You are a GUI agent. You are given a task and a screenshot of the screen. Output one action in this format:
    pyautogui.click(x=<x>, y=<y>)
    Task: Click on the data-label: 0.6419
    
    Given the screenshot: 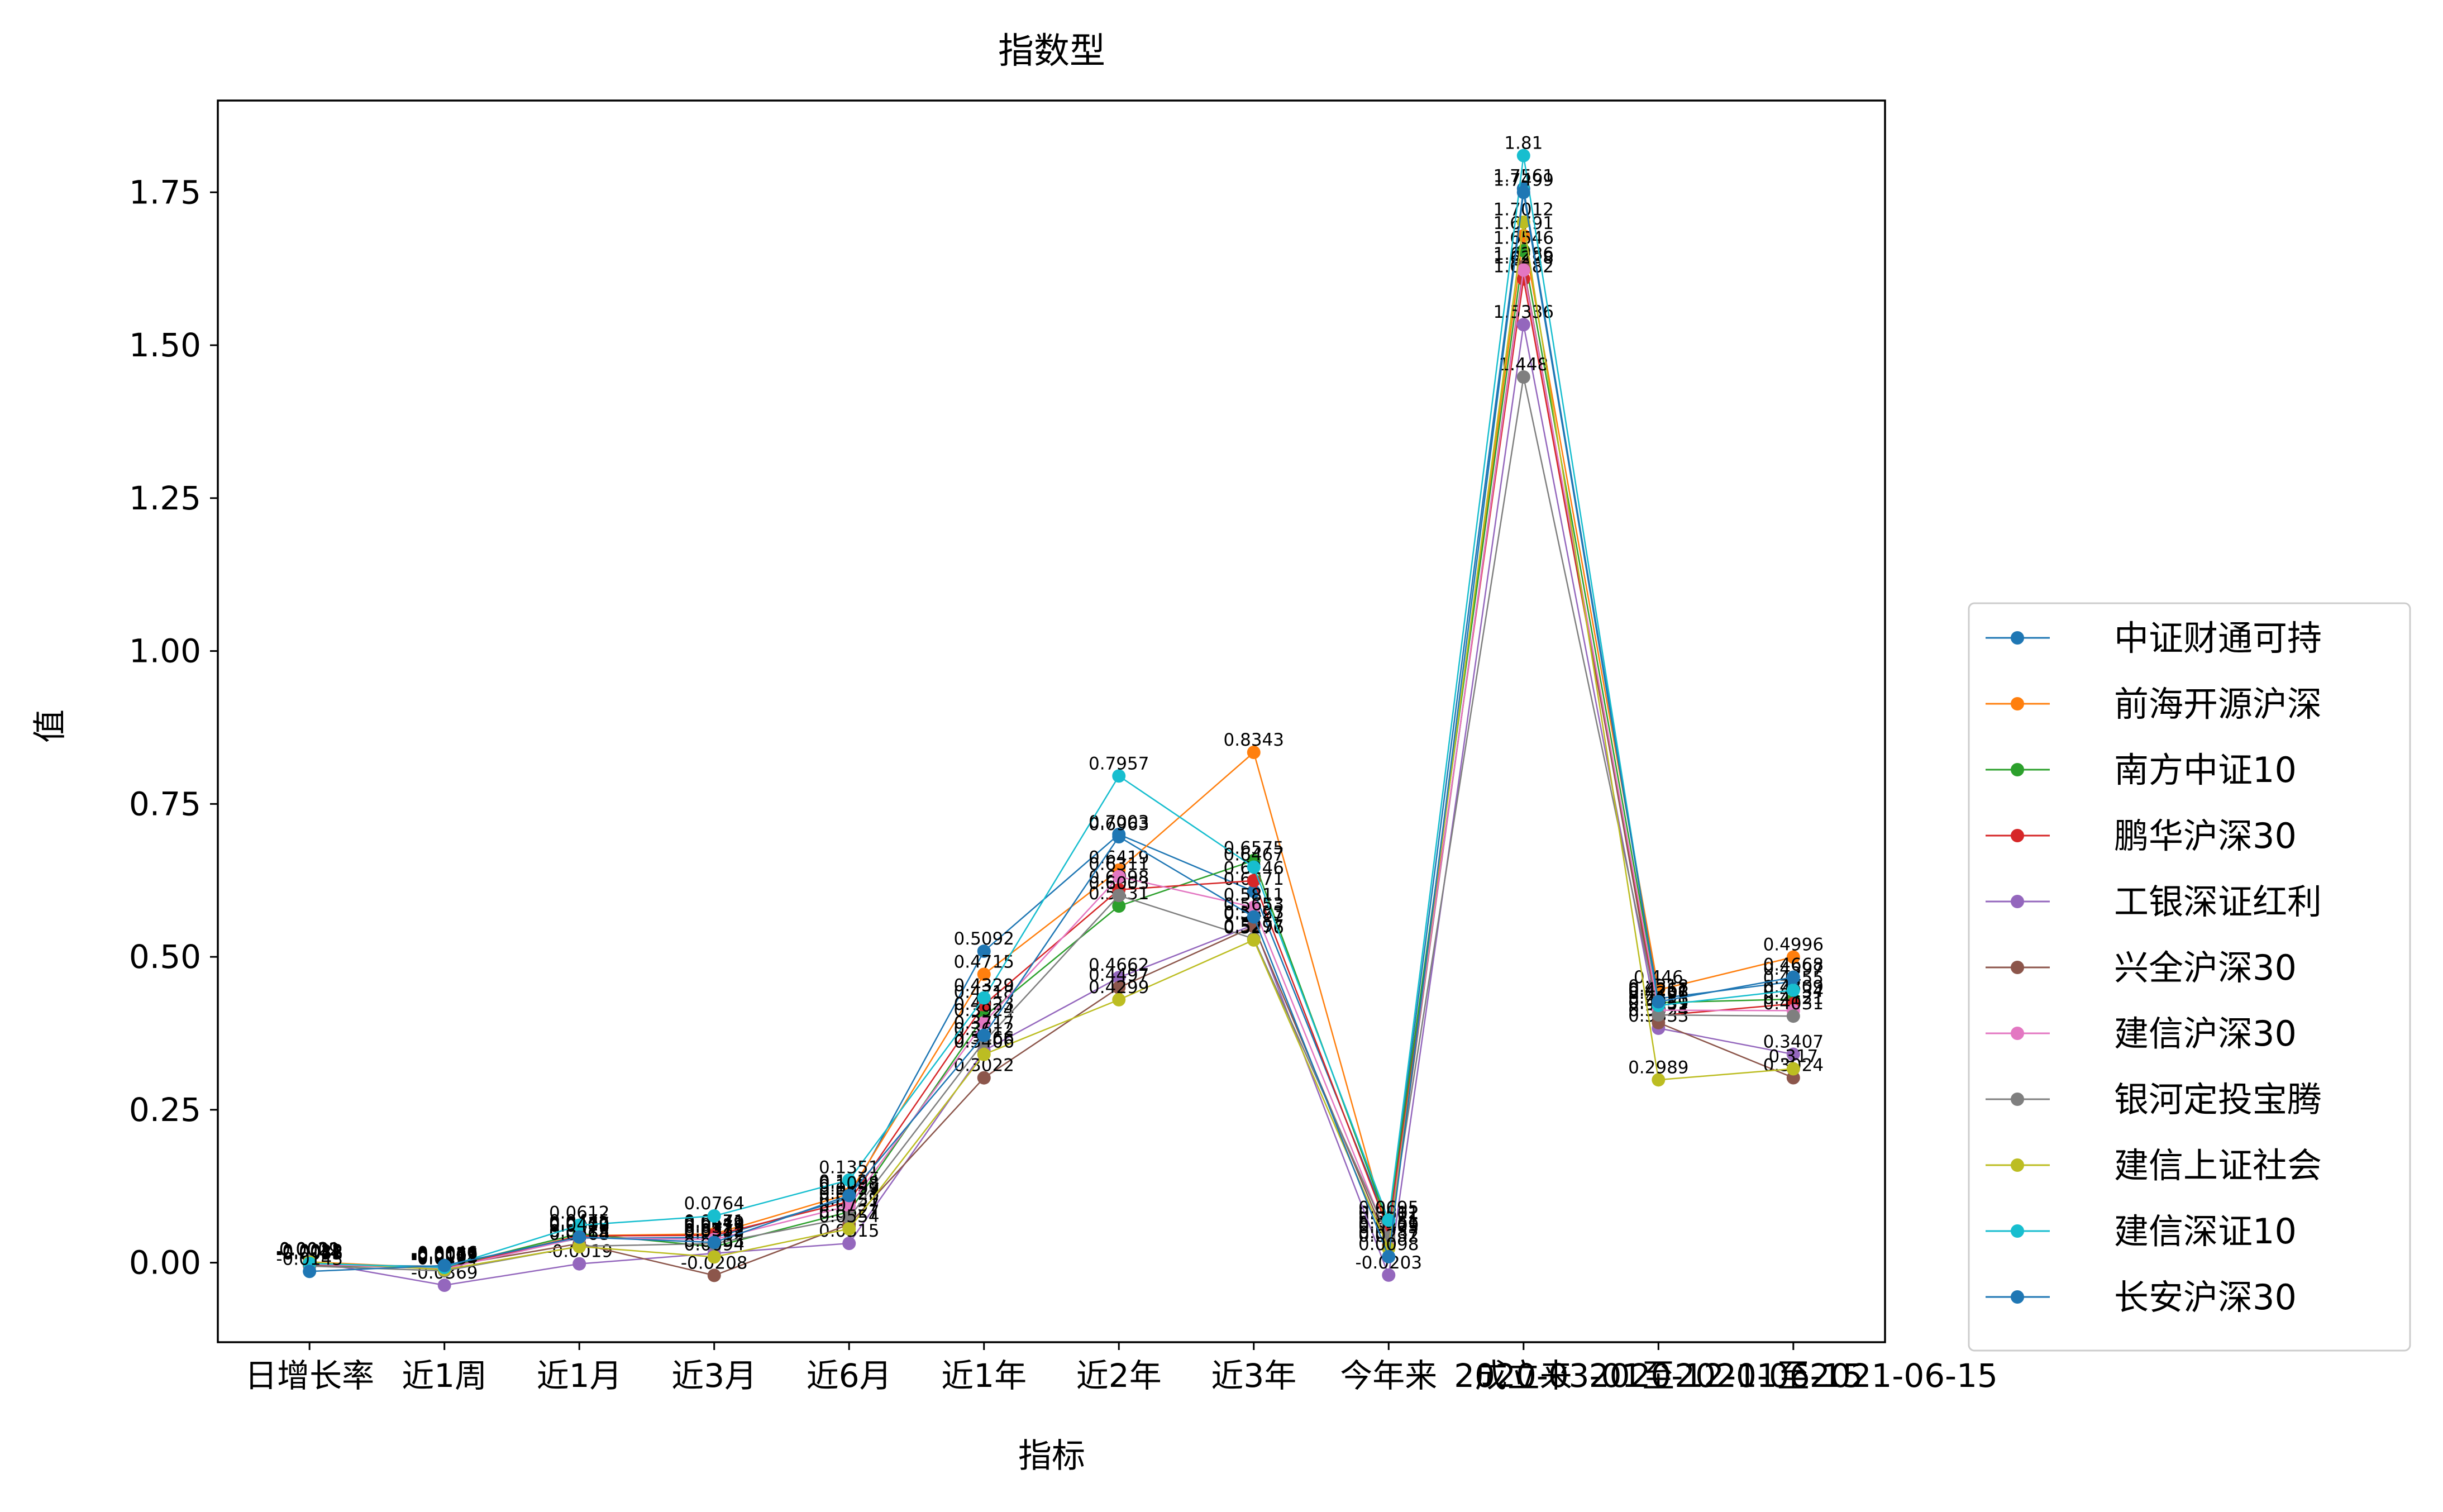 What is the action you would take?
    pyautogui.click(x=1119, y=858)
    